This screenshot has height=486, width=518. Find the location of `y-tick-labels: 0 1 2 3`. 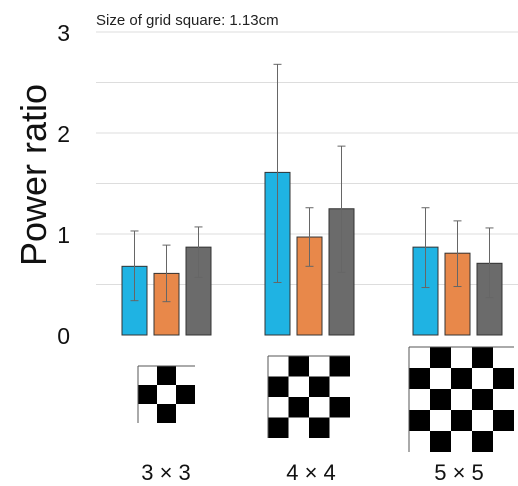

y-tick-labels: 0 1 2 3 is located at coordinates (63, 184).